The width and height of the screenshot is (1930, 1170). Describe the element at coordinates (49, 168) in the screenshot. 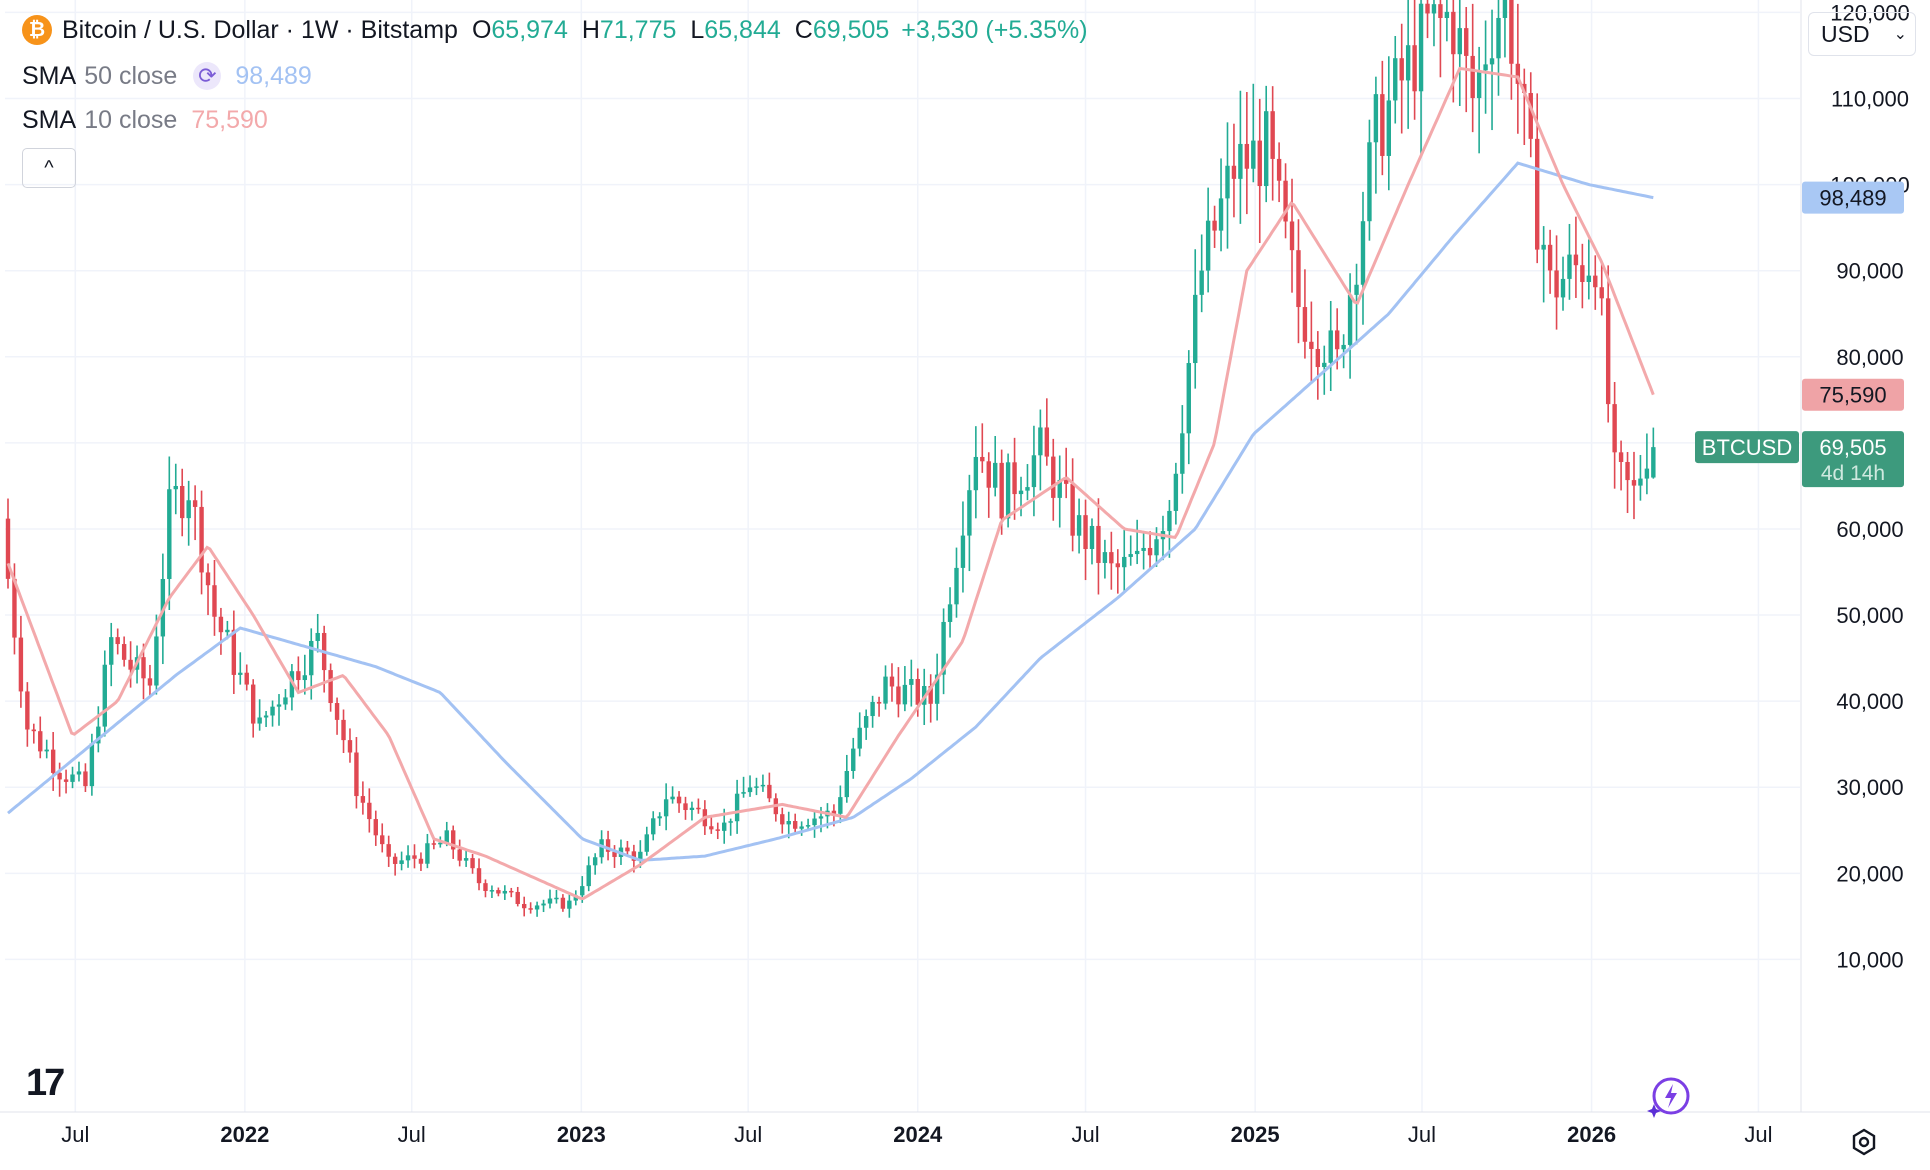

I see `collapse-legend-button: ^` at that location.